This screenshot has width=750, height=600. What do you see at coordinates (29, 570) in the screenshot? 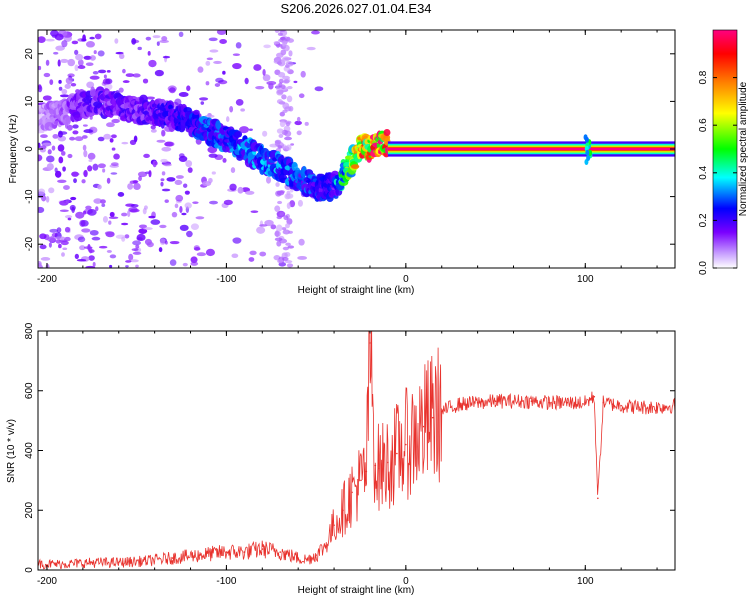
I see `y-tick-label: 0` at bounding box center [29, 570].